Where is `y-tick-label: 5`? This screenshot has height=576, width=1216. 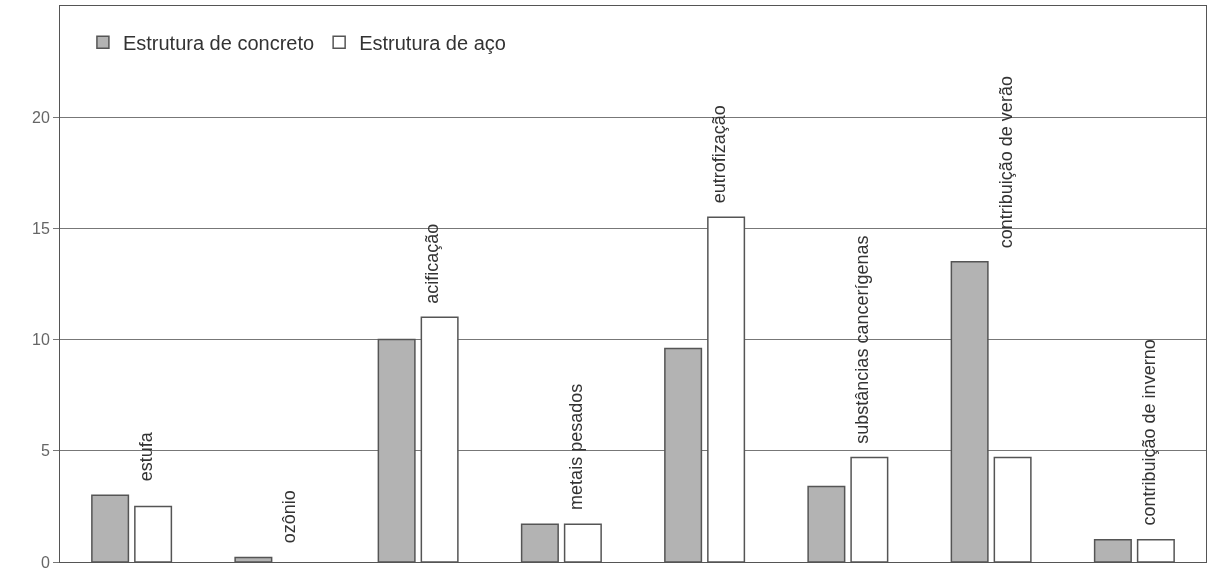
y-tick-label: 5 is located at coordinates (45, 451).